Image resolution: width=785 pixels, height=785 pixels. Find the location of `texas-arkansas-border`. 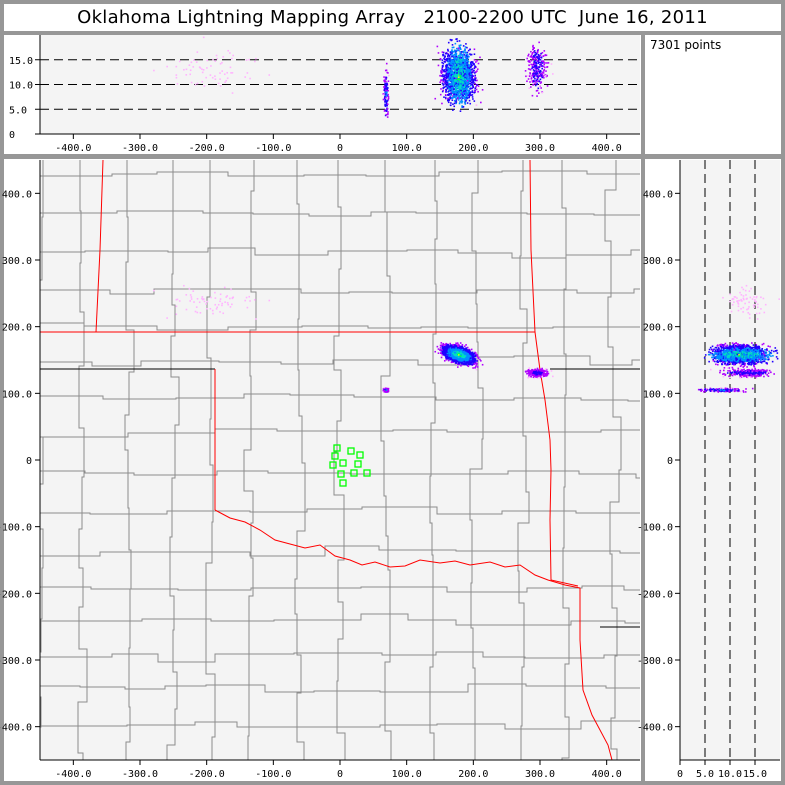

texas-arkansas-border is located at coordinates (596, 674).